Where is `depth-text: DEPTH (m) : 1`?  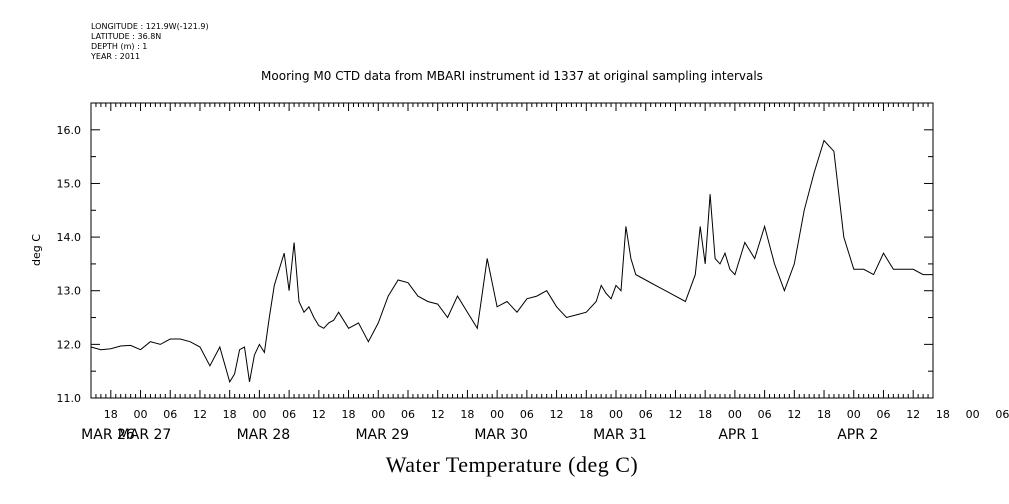
depth-text: DEPTH (m) : 1 is located at coordinates (119, 46).